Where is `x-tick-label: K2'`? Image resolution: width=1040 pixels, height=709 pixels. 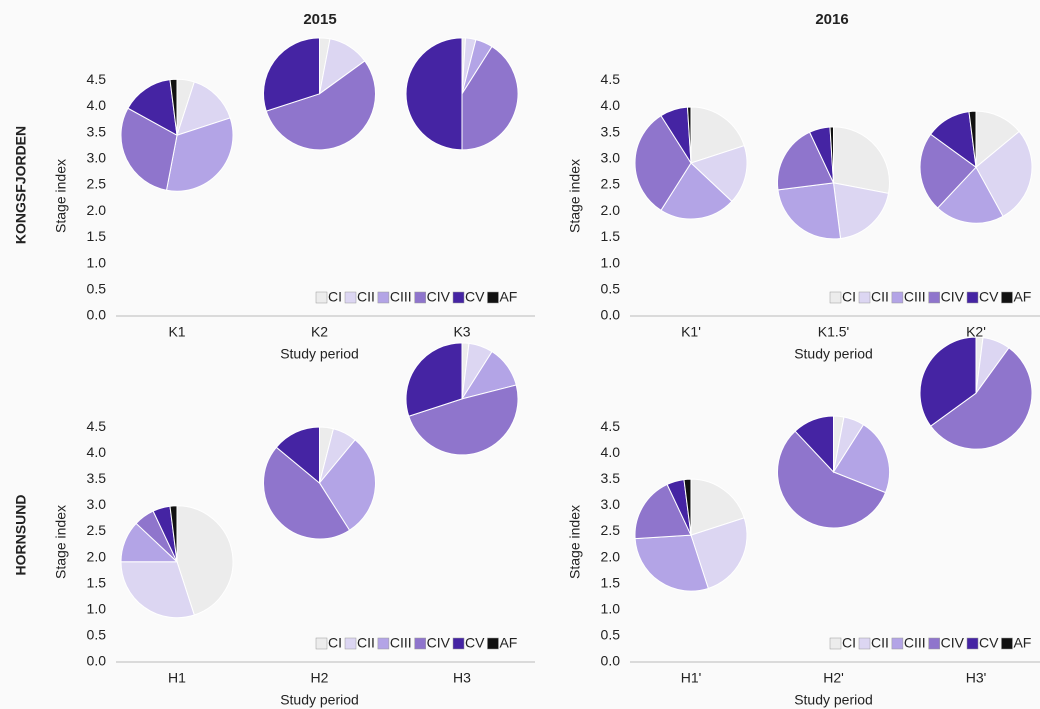 x-tick-label: K2' is located at coordinates (976, 332).